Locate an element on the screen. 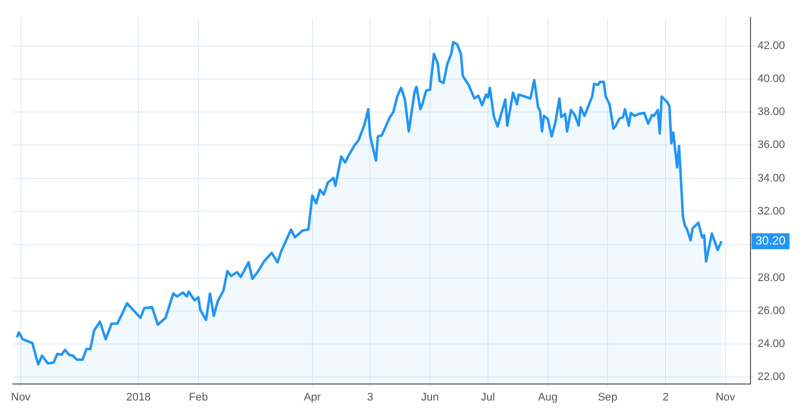 Image resolution: width=800 pixels, height=415 pixels. x-tick-label: Jun is located at coordinates (430, 397).